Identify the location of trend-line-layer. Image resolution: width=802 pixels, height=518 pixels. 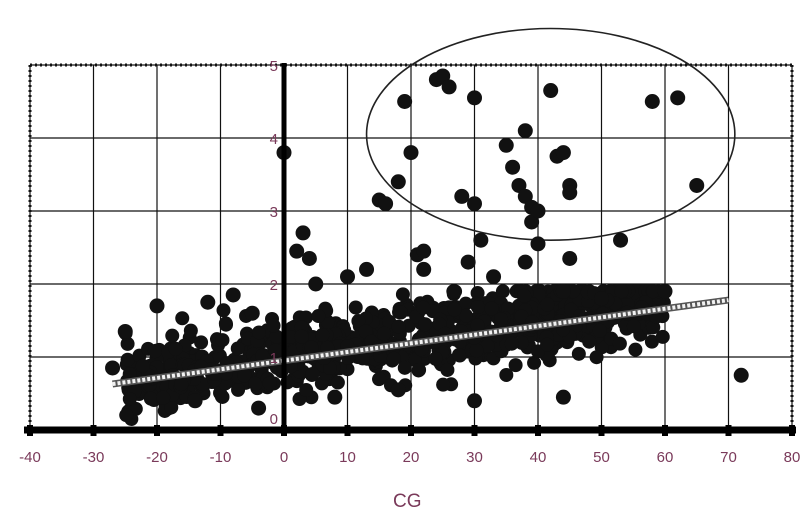
(420, 342).